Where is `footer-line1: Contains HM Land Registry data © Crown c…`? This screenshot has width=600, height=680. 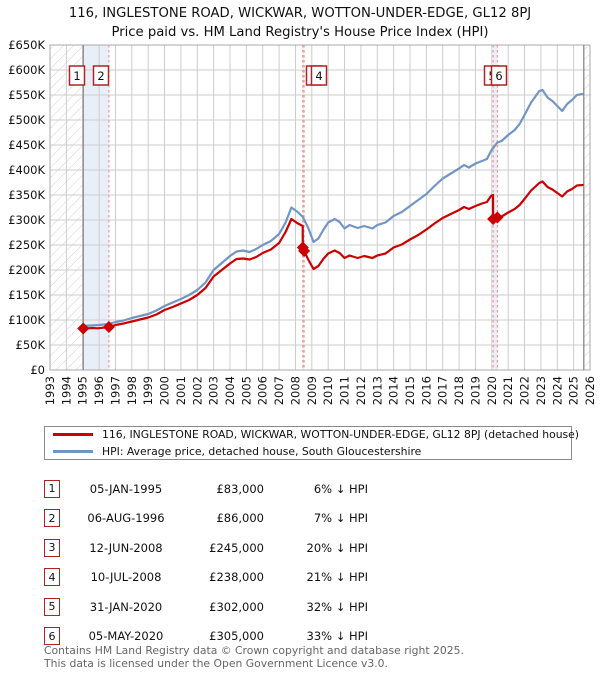 footer-line1: Contains HM Land Registry data © Crown c… is located at coordinates (254, 650).